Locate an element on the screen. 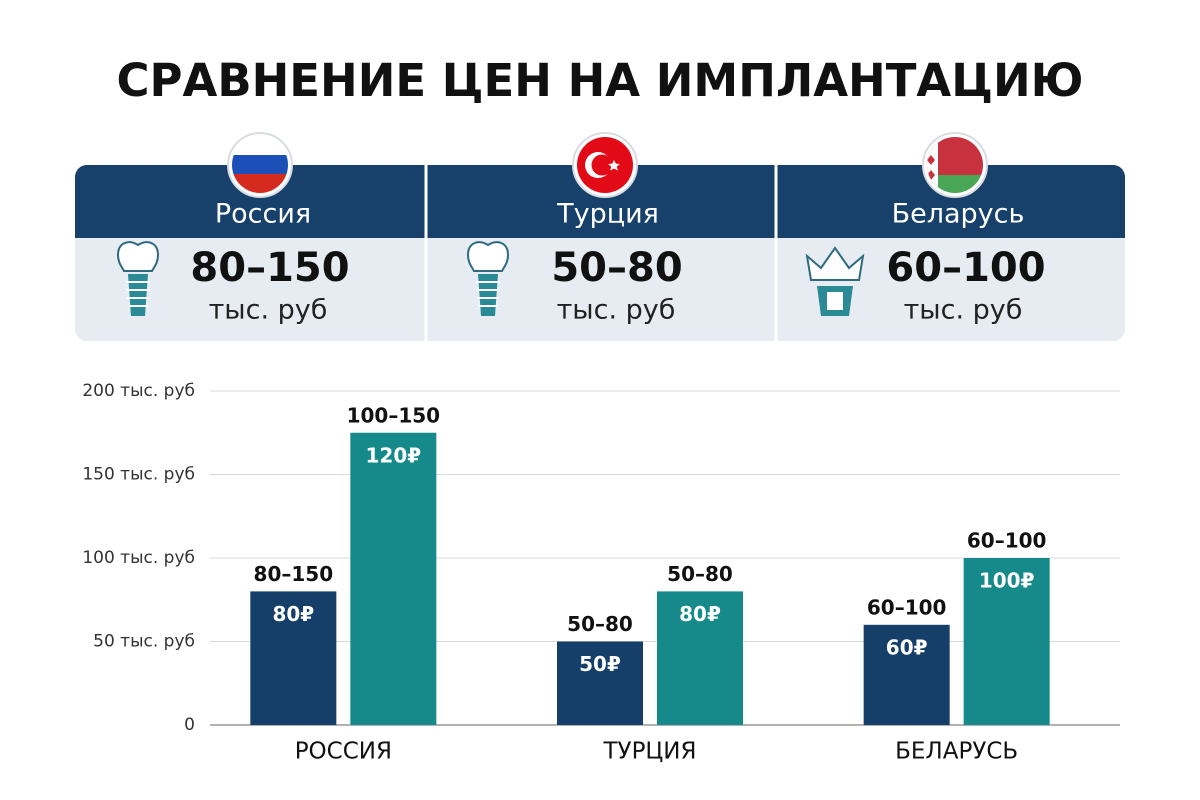  price-range: 60–100 is located at coordinates (965, 268).